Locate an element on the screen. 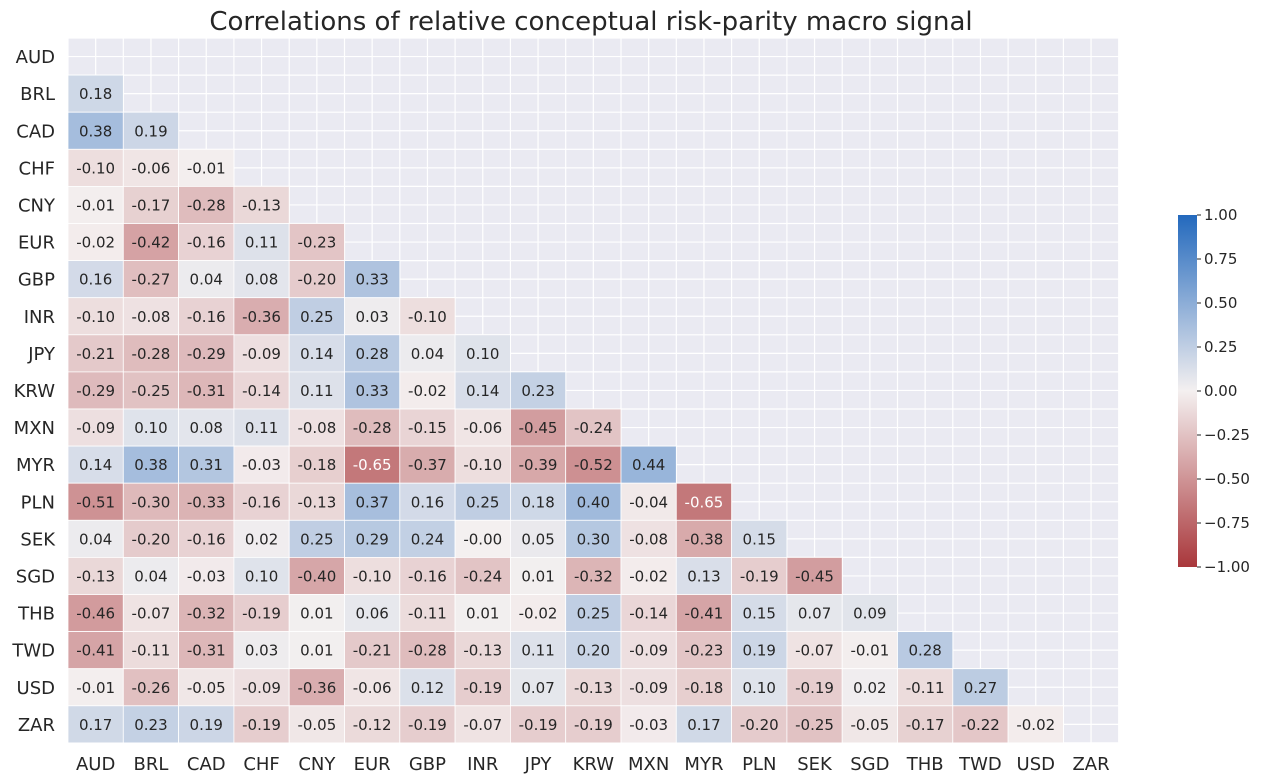 The height and width of the screenshot is (784, 1261). x-tick-label: TWD is located at coordinates (980, 764).